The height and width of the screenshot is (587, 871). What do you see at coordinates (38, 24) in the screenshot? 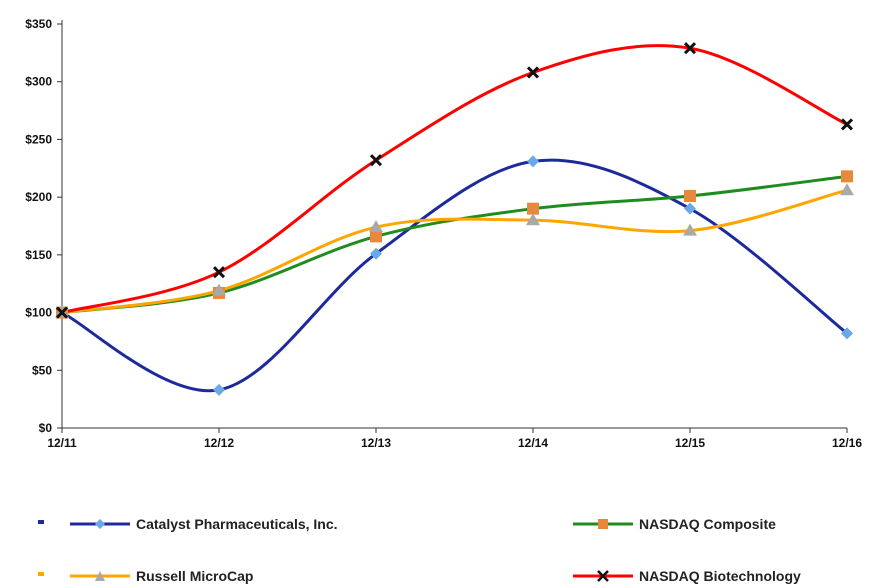
I see `y-tick-label: $350` at bounding box center [38, 24].